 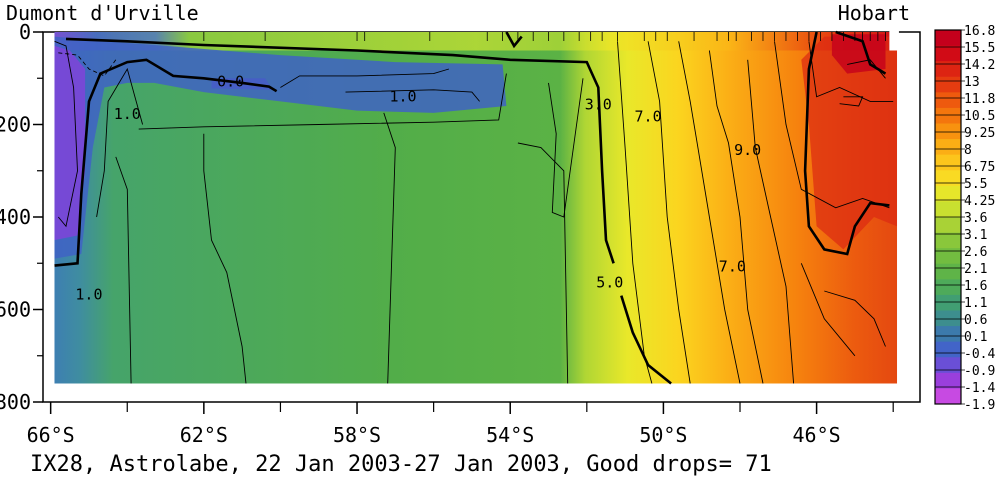 I want to click on y-tick-label: 800, so click(x=15, y=402).